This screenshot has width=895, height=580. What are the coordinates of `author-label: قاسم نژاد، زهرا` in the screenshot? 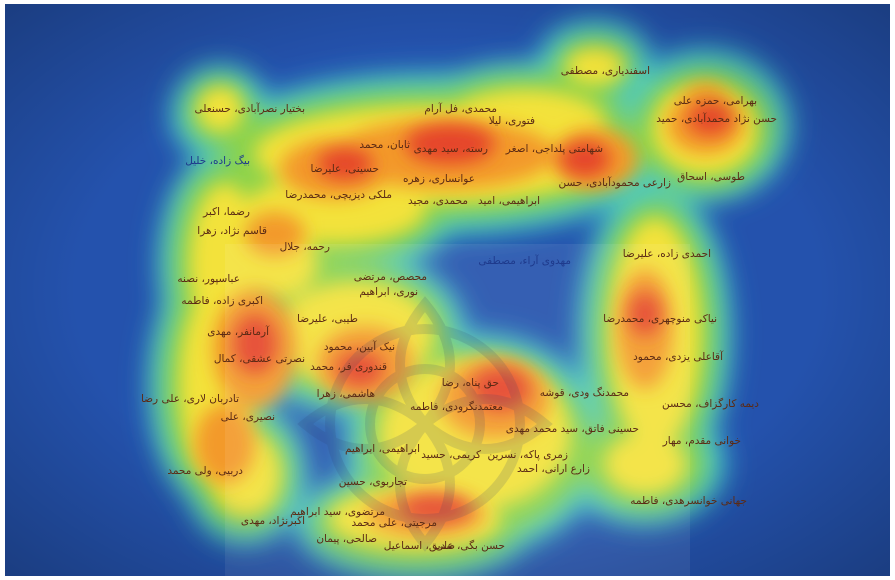 It's located at (232, 231).